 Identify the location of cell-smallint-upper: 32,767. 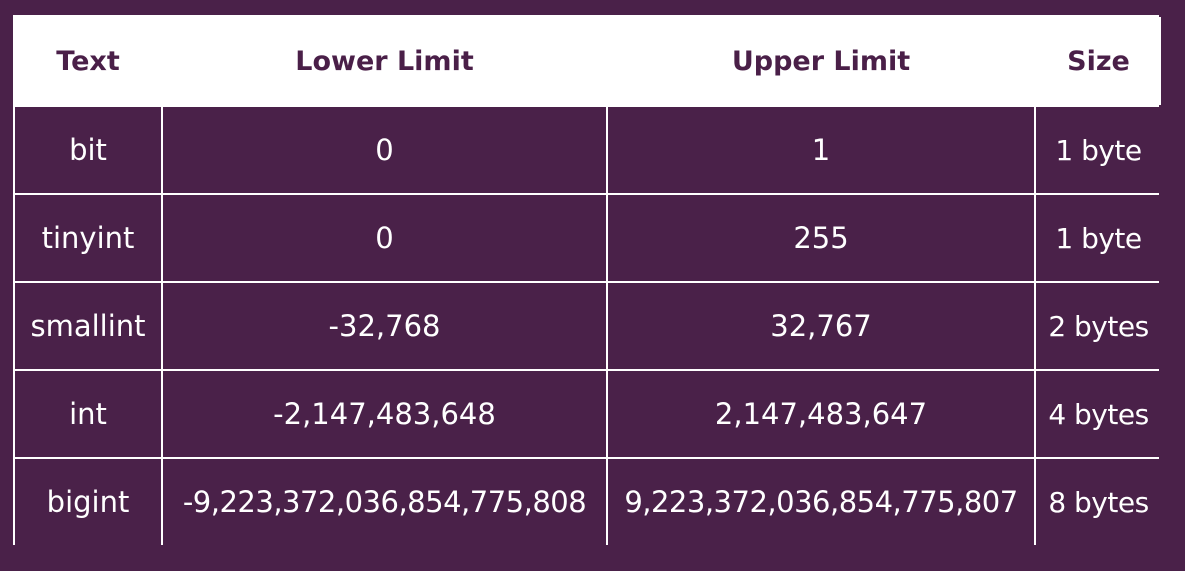
(821, 326).